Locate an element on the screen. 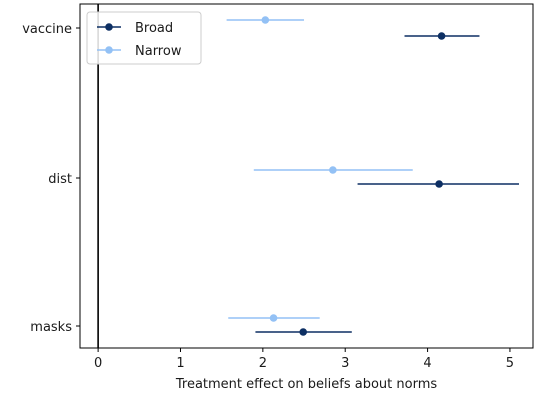 This screenshot has height=398, width=536. x-tick-label-3: 3 is located at coordinates (345, 363).